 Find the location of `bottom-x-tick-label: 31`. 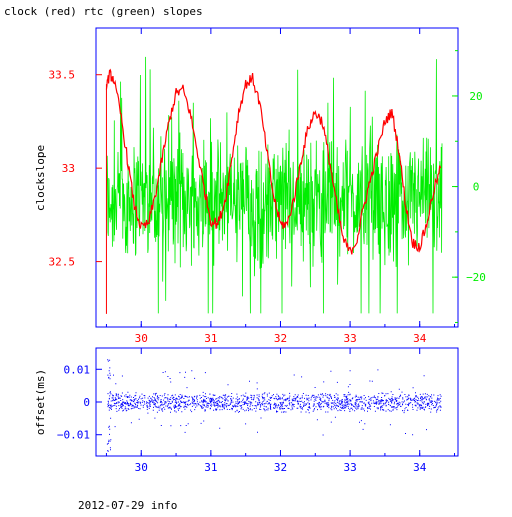

bottom-x-tick-label: 31 is located at coordinates (210, 467).